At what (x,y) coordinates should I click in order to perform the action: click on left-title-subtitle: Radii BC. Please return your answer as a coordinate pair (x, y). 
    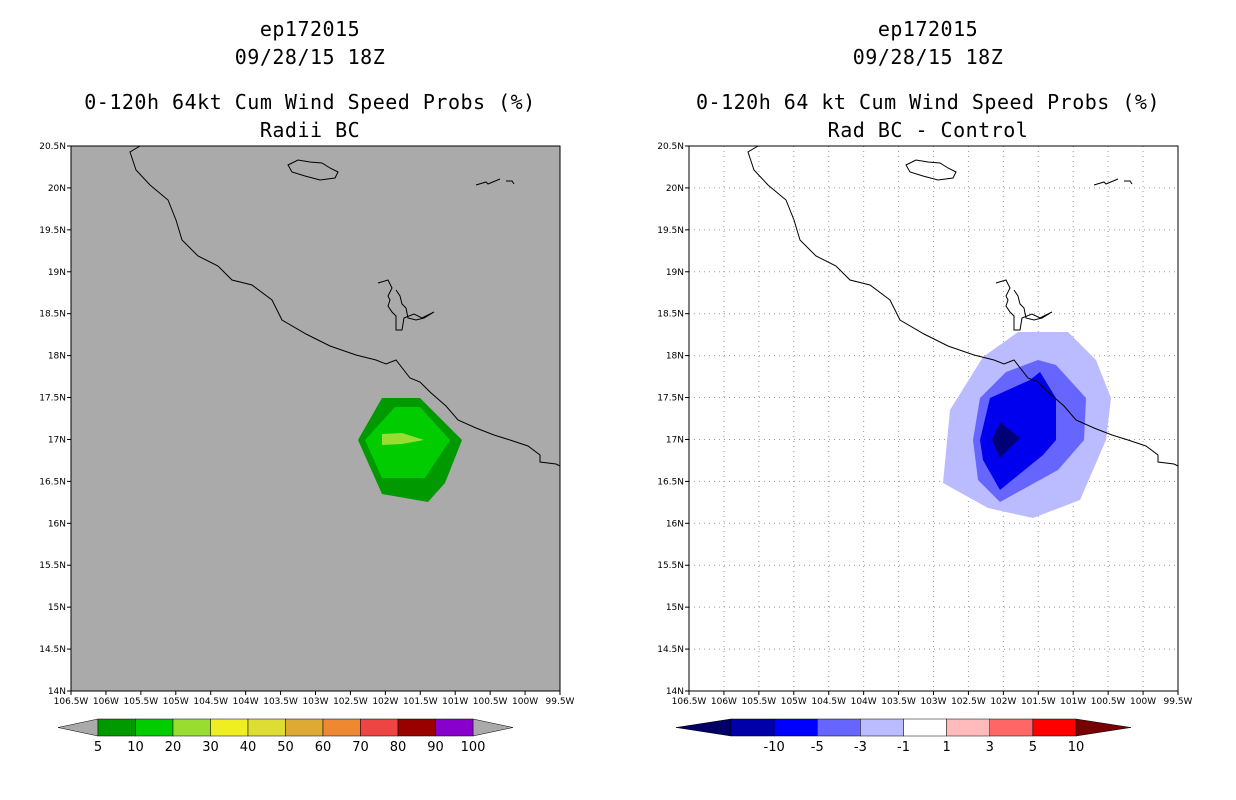
    Looking at the image, I should click on (310, 130).